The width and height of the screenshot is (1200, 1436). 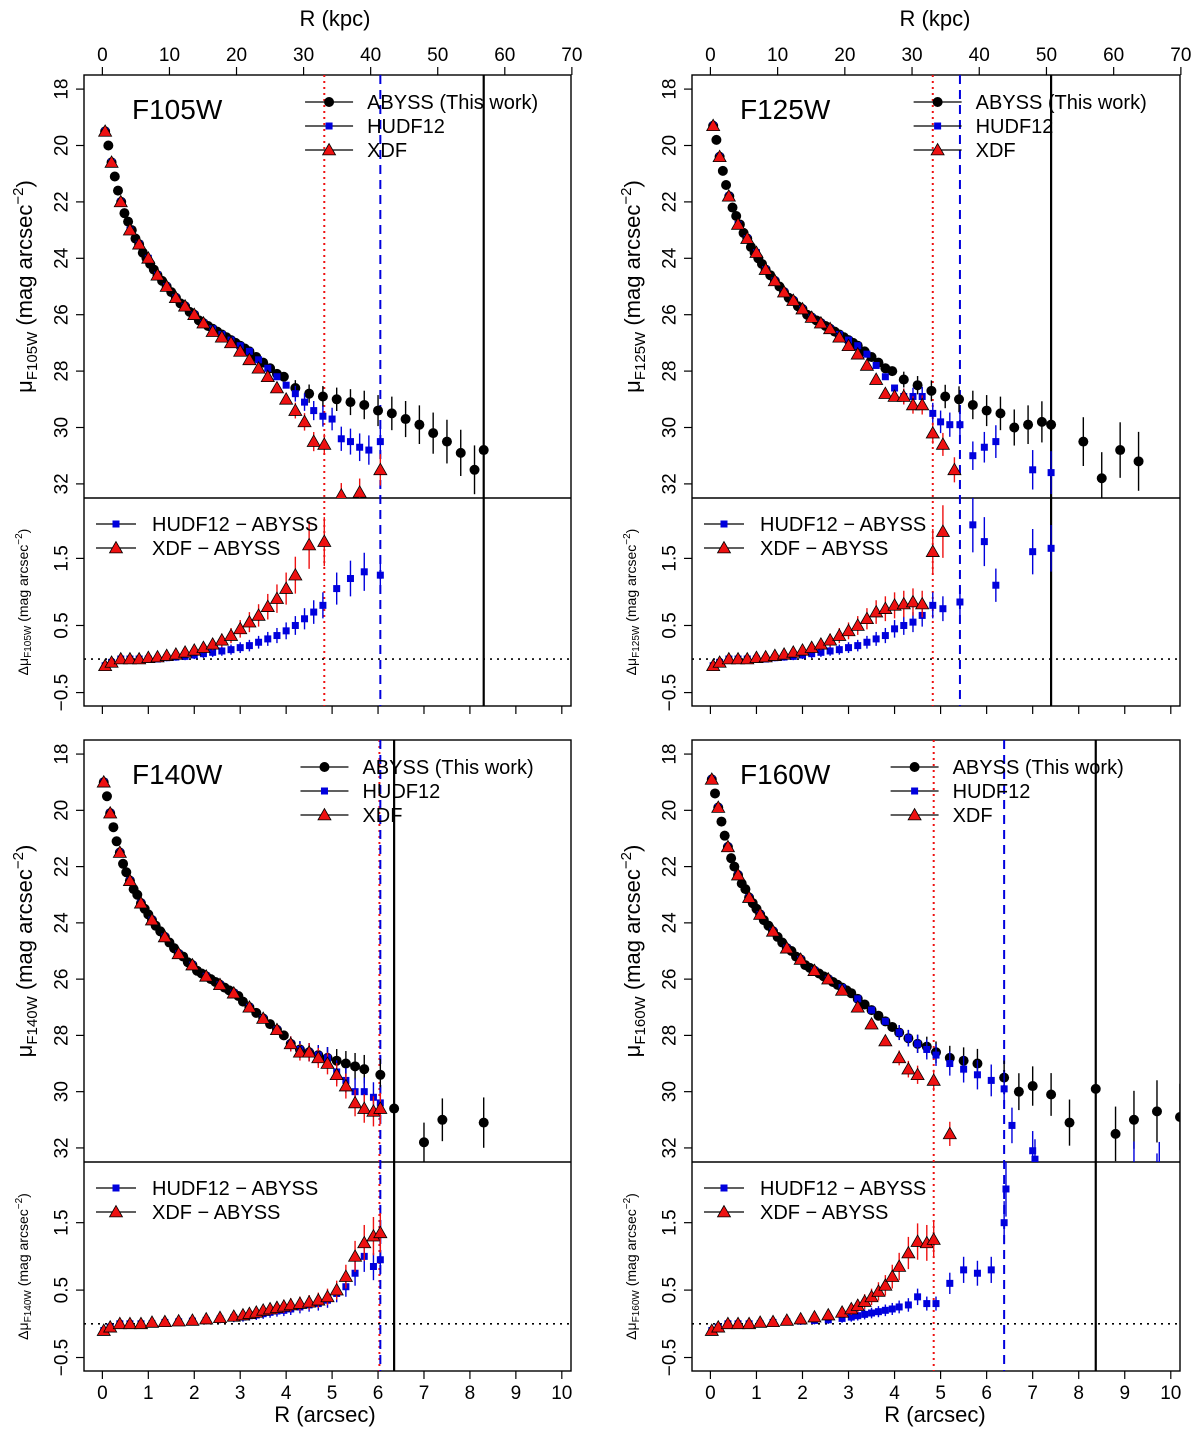 What do you see at coordinates (25, 286) in the screenshot?
I see `upper-y-axis-label: μF105W (mag arcsec−2)` at bounding box center [25, 286].